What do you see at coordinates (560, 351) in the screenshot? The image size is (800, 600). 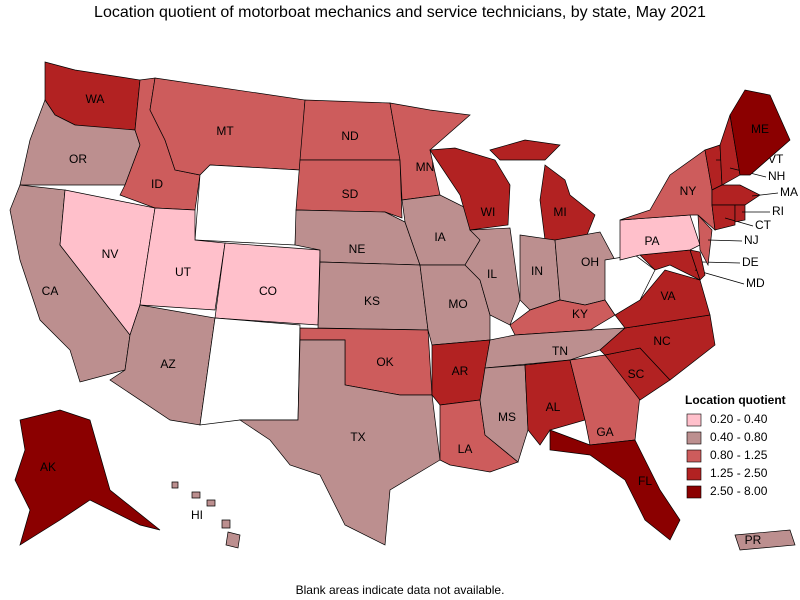 I see `state-label: TN` at bounding box center [560, 351].